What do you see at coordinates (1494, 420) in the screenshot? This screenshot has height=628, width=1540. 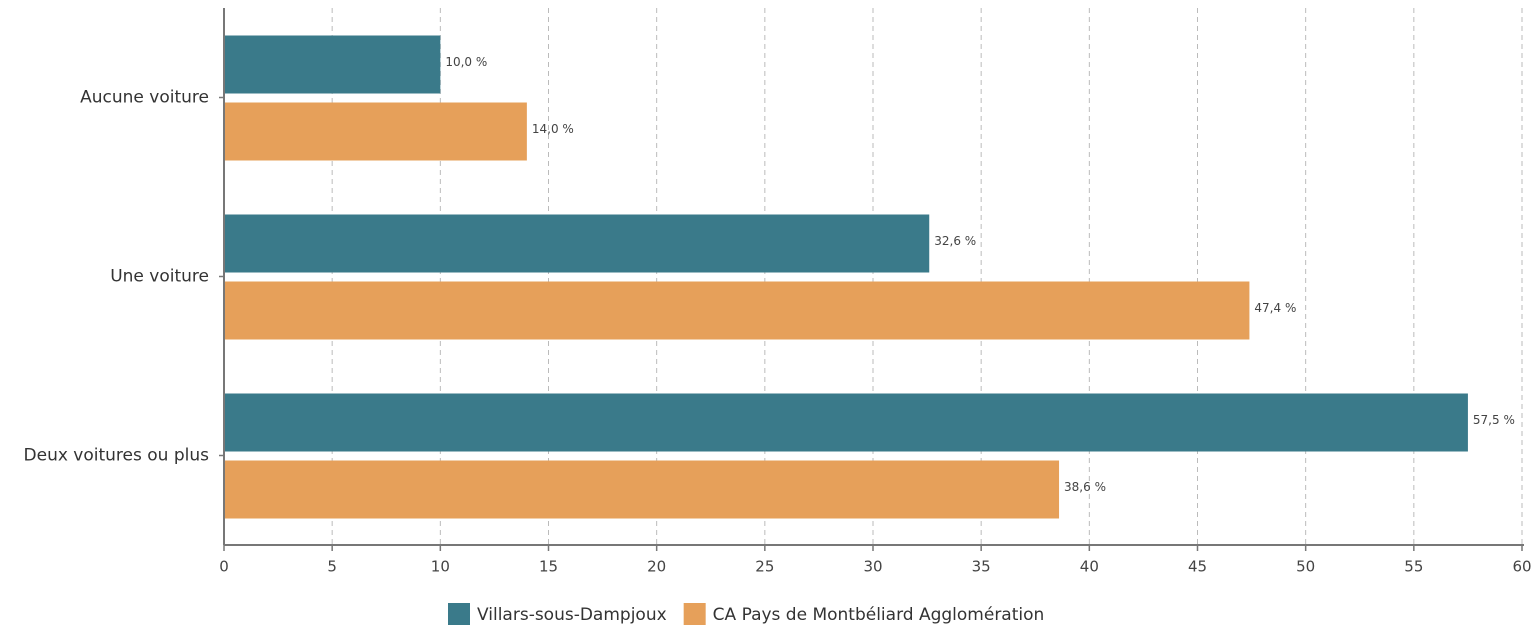 I see `value-label: 57,5 %` at bounding box center [1494, 420].